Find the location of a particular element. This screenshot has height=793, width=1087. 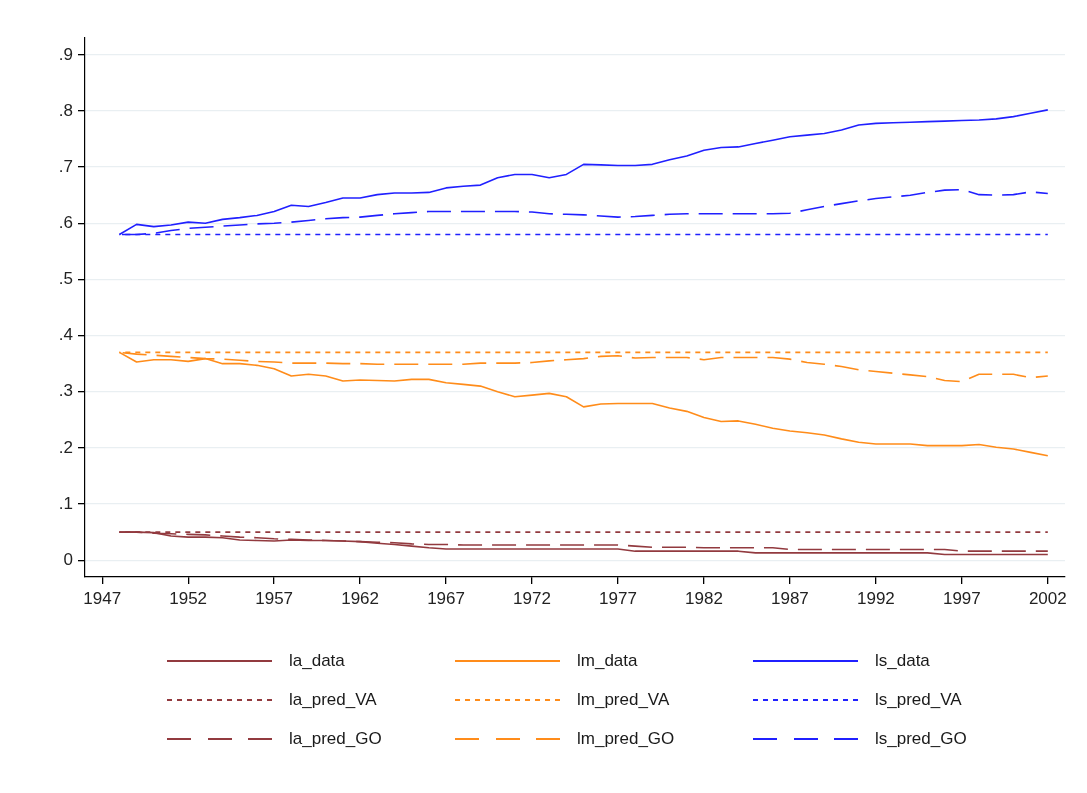

x-tick-label: 1972 is located at coordinates (532, 598).